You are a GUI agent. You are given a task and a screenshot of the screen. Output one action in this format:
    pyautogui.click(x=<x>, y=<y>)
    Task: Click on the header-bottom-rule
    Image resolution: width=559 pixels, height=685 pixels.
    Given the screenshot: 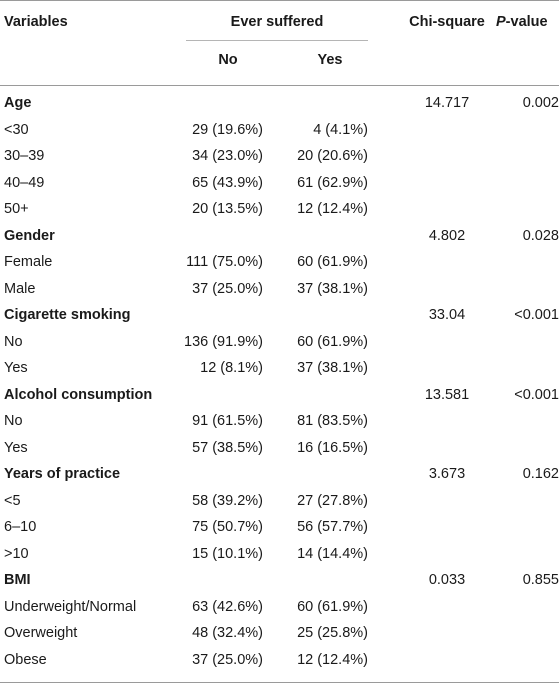 What is the action you would take?
    pyautogui.click(x=279, y=85)
    